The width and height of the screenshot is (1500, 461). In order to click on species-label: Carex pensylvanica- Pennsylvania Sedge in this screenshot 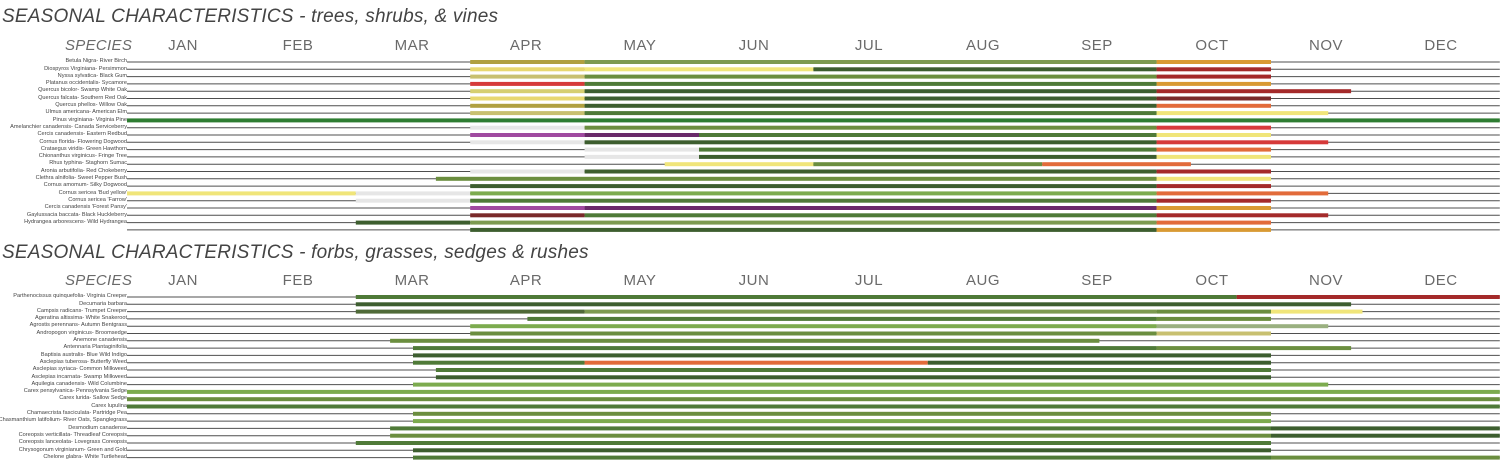, I will do `click(75, 391)`.